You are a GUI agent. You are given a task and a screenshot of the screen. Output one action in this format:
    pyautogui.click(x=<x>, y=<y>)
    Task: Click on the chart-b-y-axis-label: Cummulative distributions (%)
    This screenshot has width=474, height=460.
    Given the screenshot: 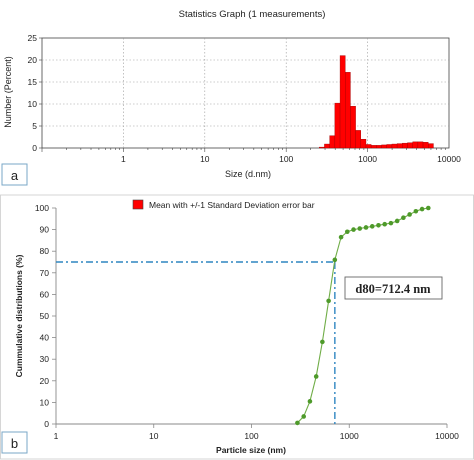 What is the action you would take?
    pyautogui.click(x=19, y=315)
    